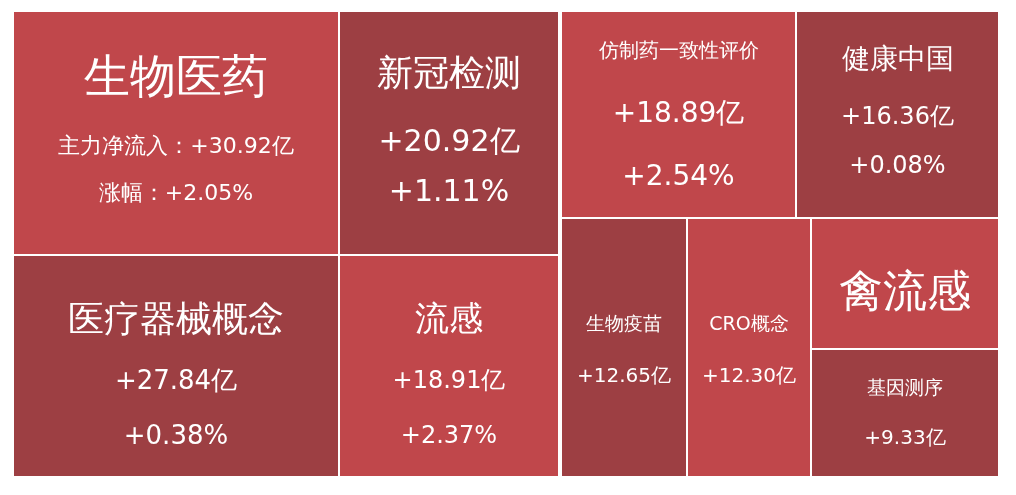  I want to click on category-label: 生物疫苗, so click(624, 323).